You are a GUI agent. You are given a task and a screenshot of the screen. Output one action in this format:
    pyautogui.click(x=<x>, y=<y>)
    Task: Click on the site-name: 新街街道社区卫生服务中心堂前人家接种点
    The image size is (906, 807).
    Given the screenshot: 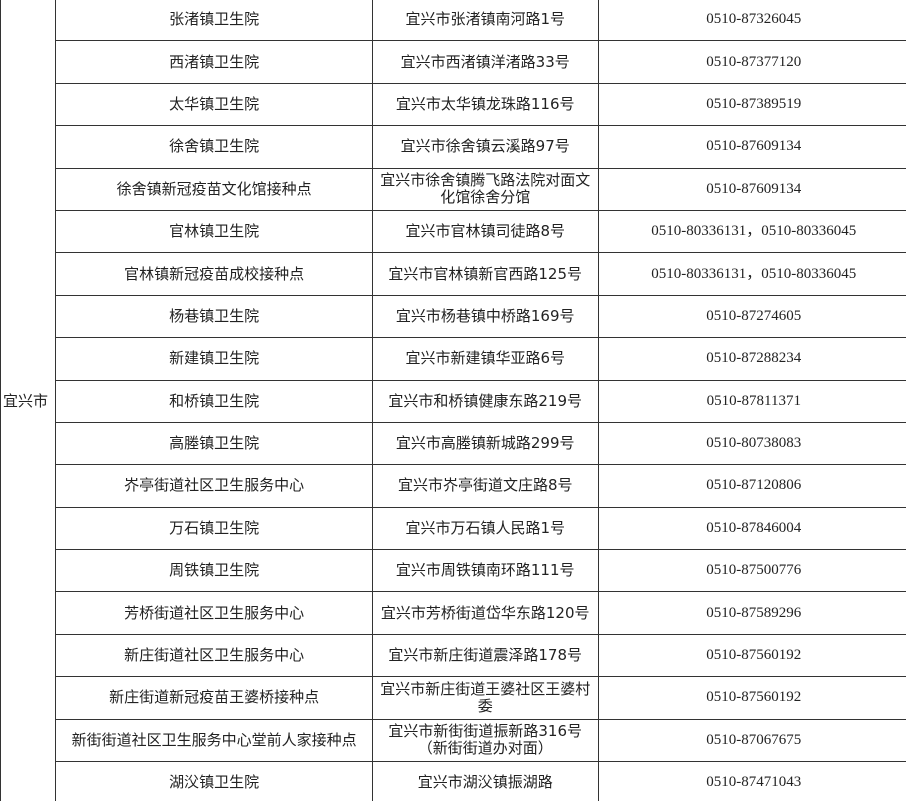 What is the action you would take?
    pyautogui.click(x=214, y=740)
    